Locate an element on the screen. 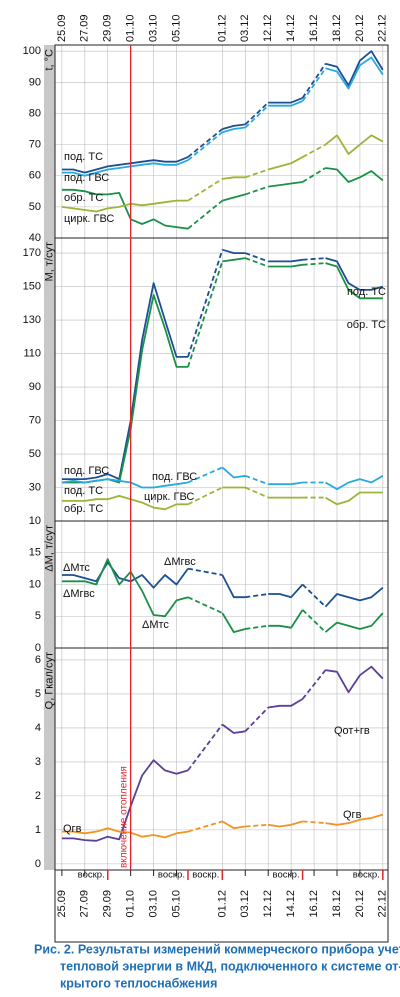 This screenshot has width=400, height=997. y-tick-label: 170 is located at coordinates (32, 253).